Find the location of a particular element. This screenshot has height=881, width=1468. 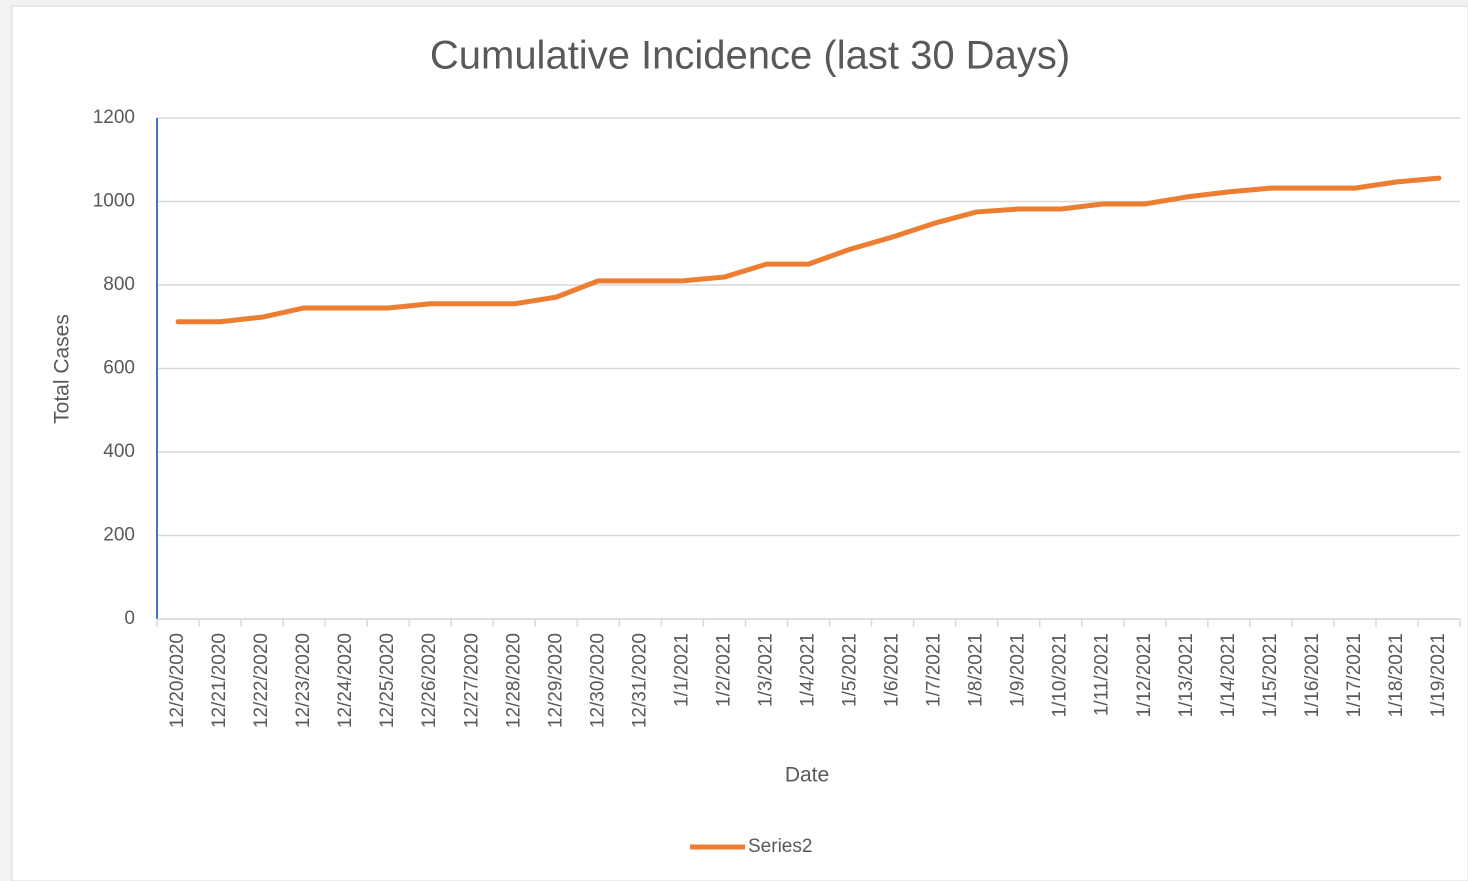

x-tick-label: 1/1/2021 is located at coordinates (681, 670).